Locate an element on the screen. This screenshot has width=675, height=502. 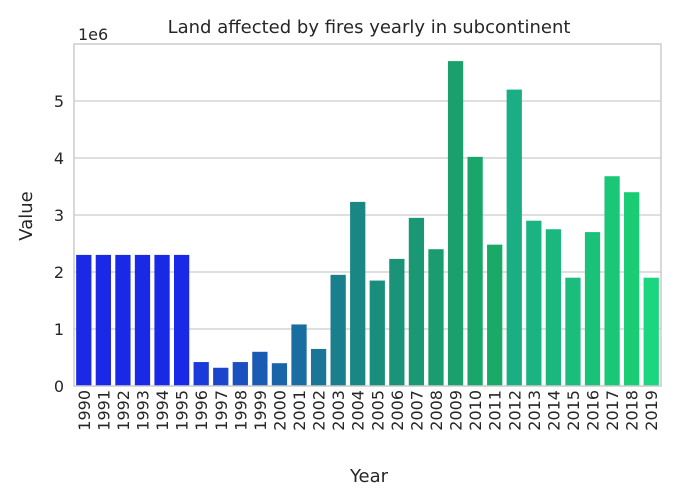
bar-2008 is located at coordinates (436, 317).